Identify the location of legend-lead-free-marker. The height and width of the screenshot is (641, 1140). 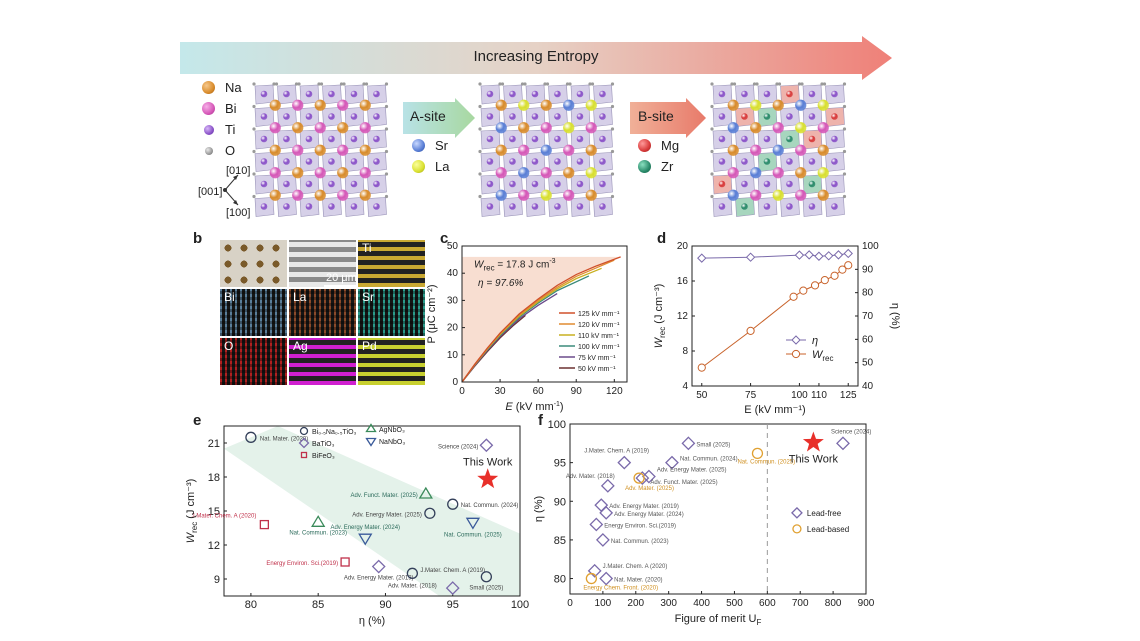
(797, 512).